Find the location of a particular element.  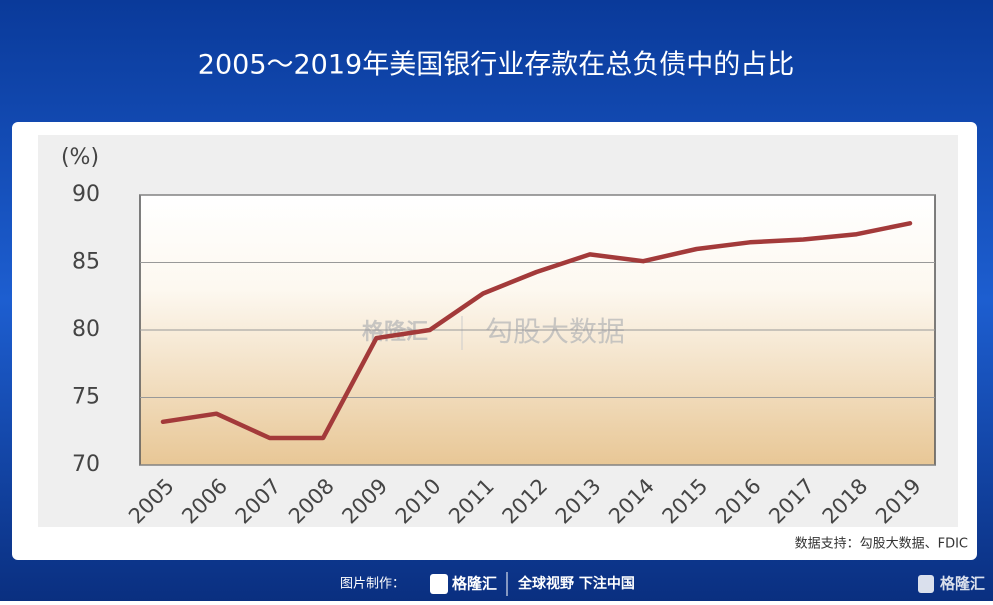

footer-made-by: 图片制作： is located at coordinates (372, 584).